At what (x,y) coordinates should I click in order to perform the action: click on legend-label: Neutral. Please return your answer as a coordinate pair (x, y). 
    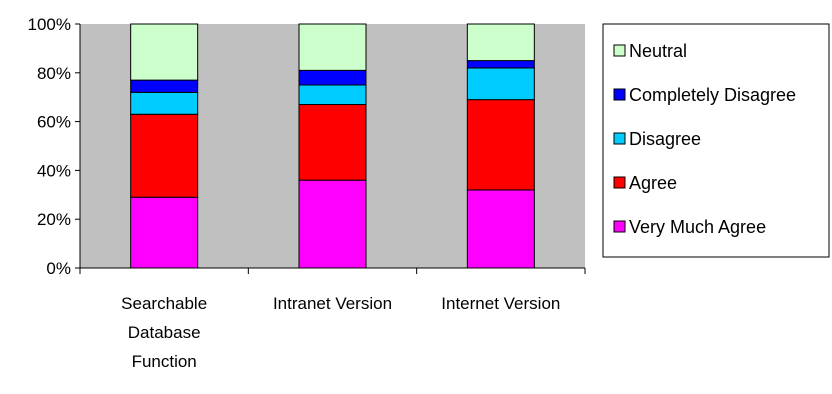
    Looking at the image, I should click on (658, 51).